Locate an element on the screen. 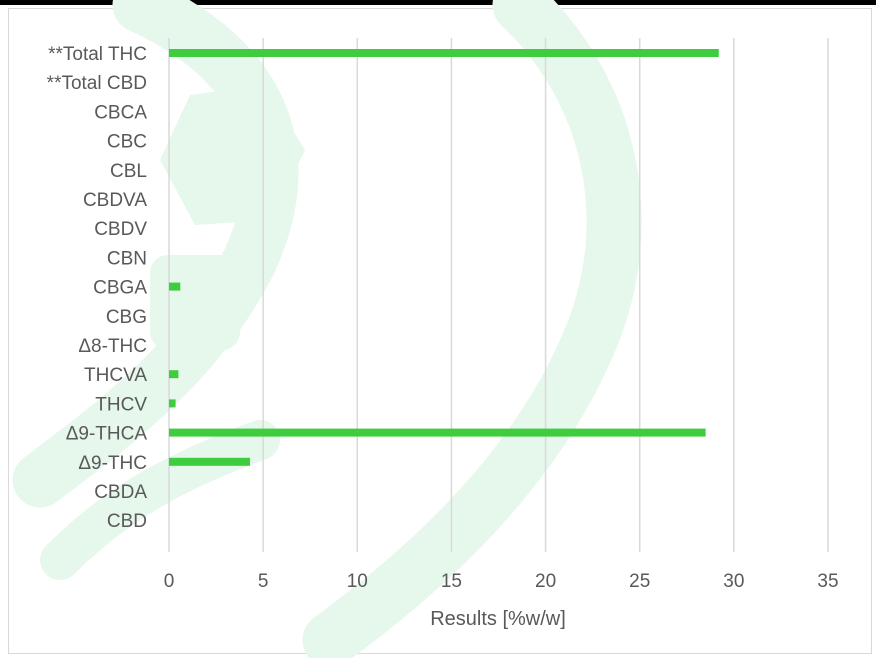  bar-cbga is located at coordinates (175, 286).